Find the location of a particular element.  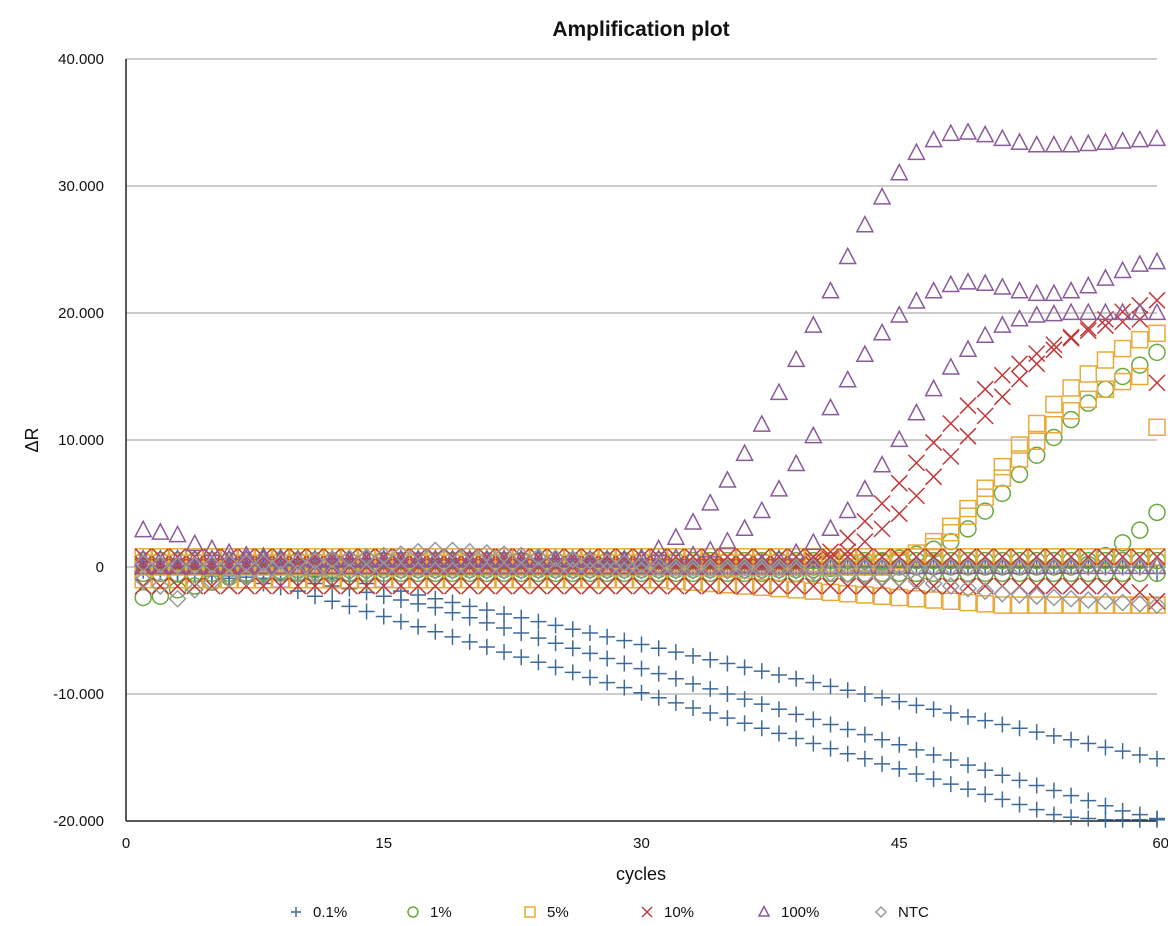

y-axis-label: ΔR is located at coordinates (32, 439).